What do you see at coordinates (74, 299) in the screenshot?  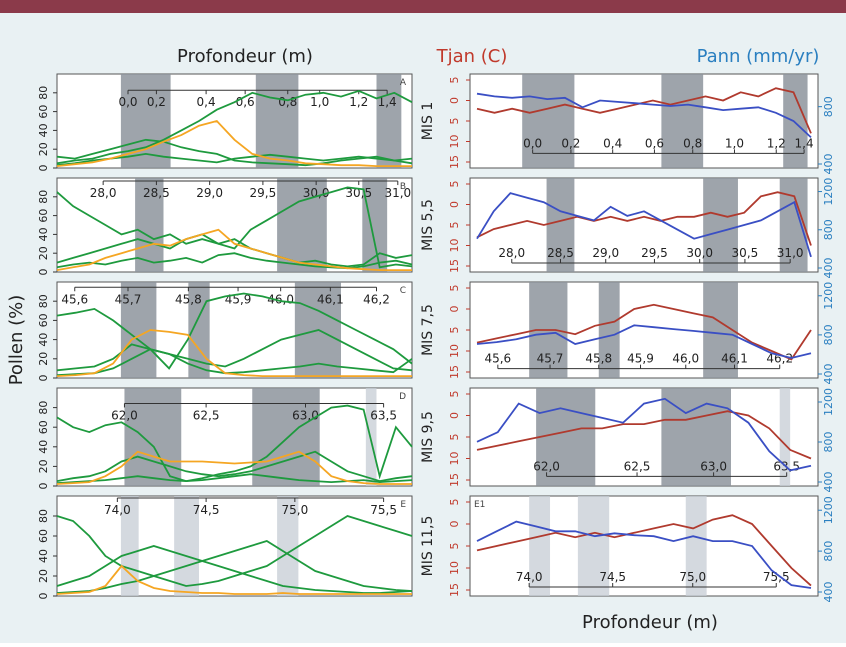 I see `depth-tick-label: 45,6` at bounding box center [74, 299].